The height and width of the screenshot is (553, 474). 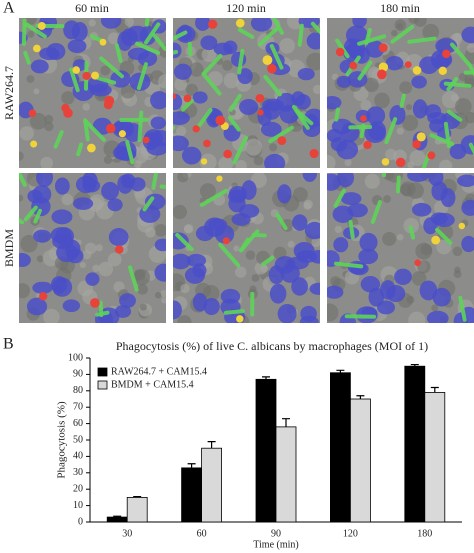 What do you see at coordinates (78, 472) in the screenshot?
I see `y-tick-label: 30` at bounding box center [78, 472].